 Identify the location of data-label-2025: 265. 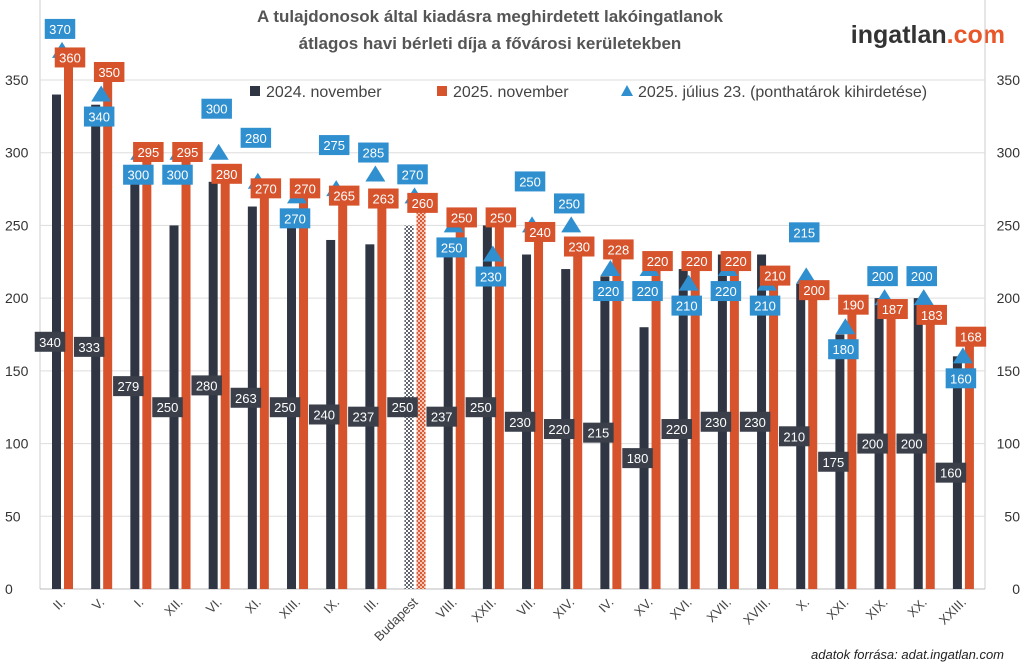
(344, 195).